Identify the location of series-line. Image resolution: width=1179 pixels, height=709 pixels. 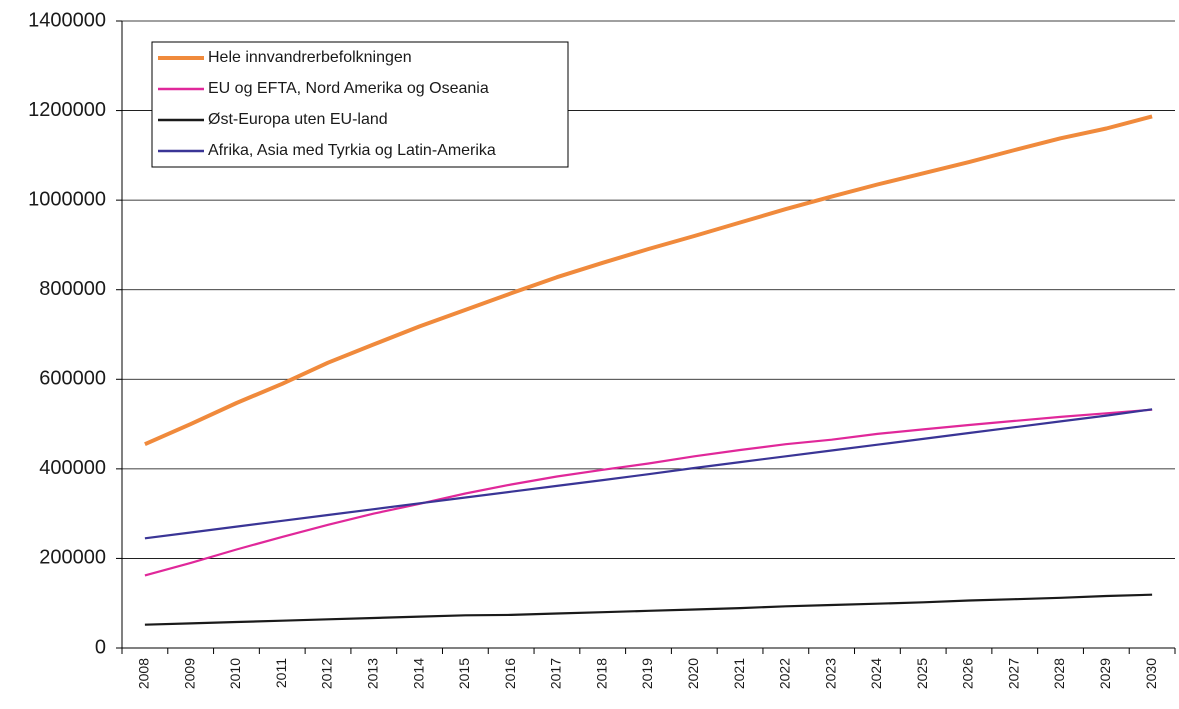
(648, 609).